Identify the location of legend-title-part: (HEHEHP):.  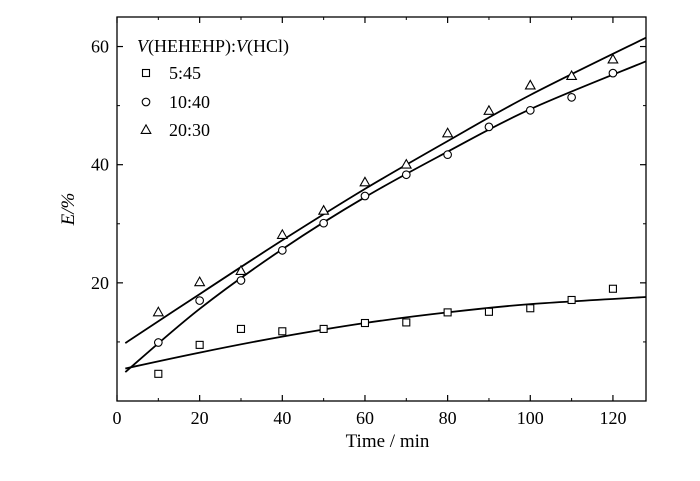
(192, 46).